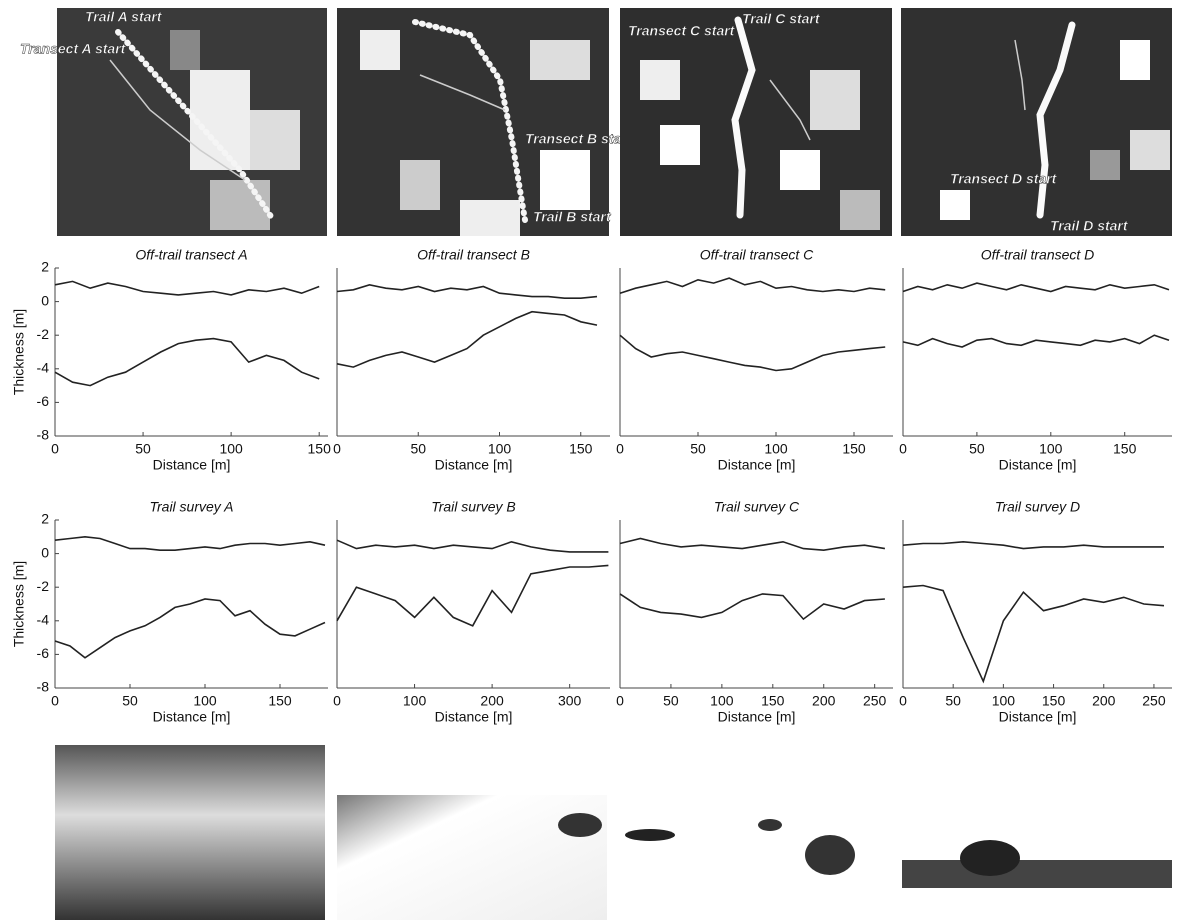  What do you see at coordinates (1004, 179) in the screenshot?
I see `map-label: Transect D start` at bounding box center [1004, 179].